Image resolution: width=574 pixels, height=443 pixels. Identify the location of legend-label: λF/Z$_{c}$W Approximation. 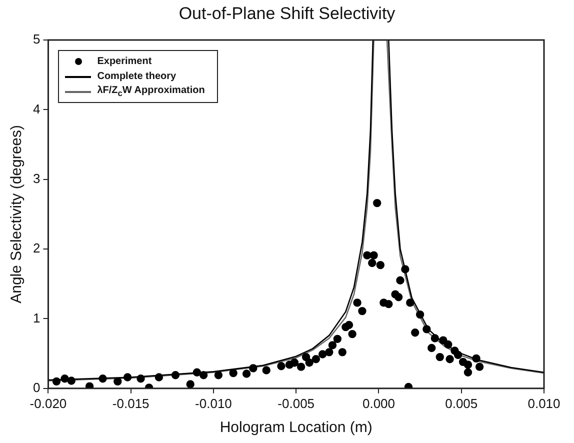
(151, 91).